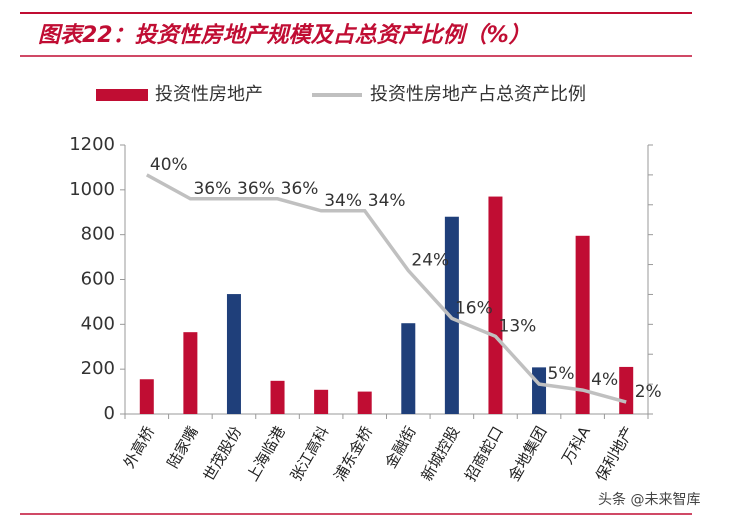 The width and height of the screenshot is (736, 526). What do you see at coordinates (528, 453) in the screenshot?
I see `x-tick-label: 金地集团` at bounding box center [528, 453].